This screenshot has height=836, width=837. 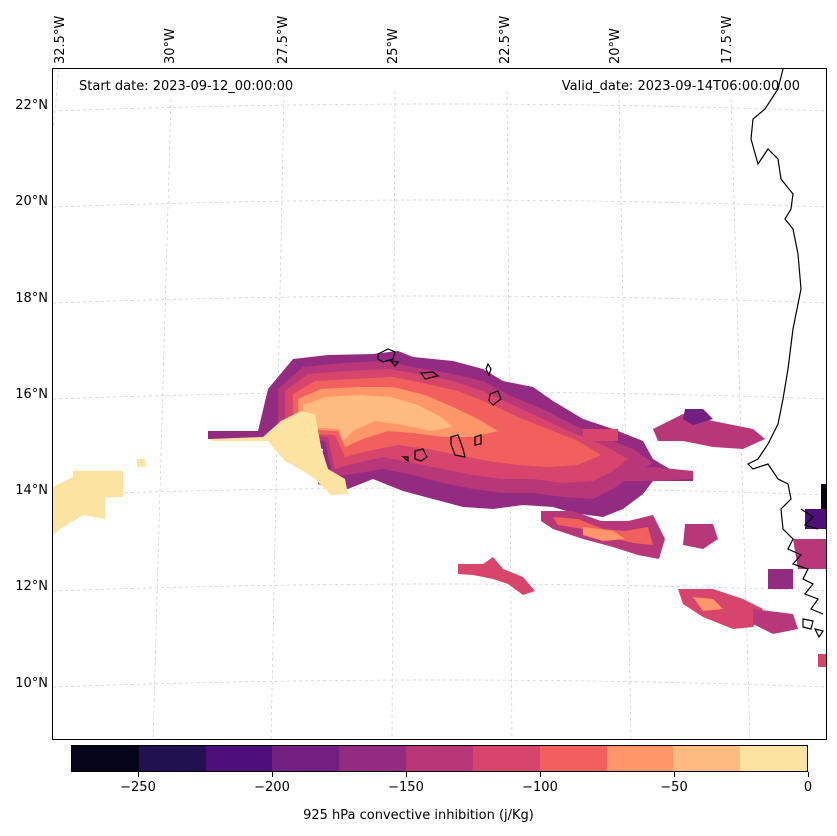 What do you see at coordinates (540, 787) in the screenshot?
I see `colorbar-tick-label: −100` at bounding box center [540, 787].